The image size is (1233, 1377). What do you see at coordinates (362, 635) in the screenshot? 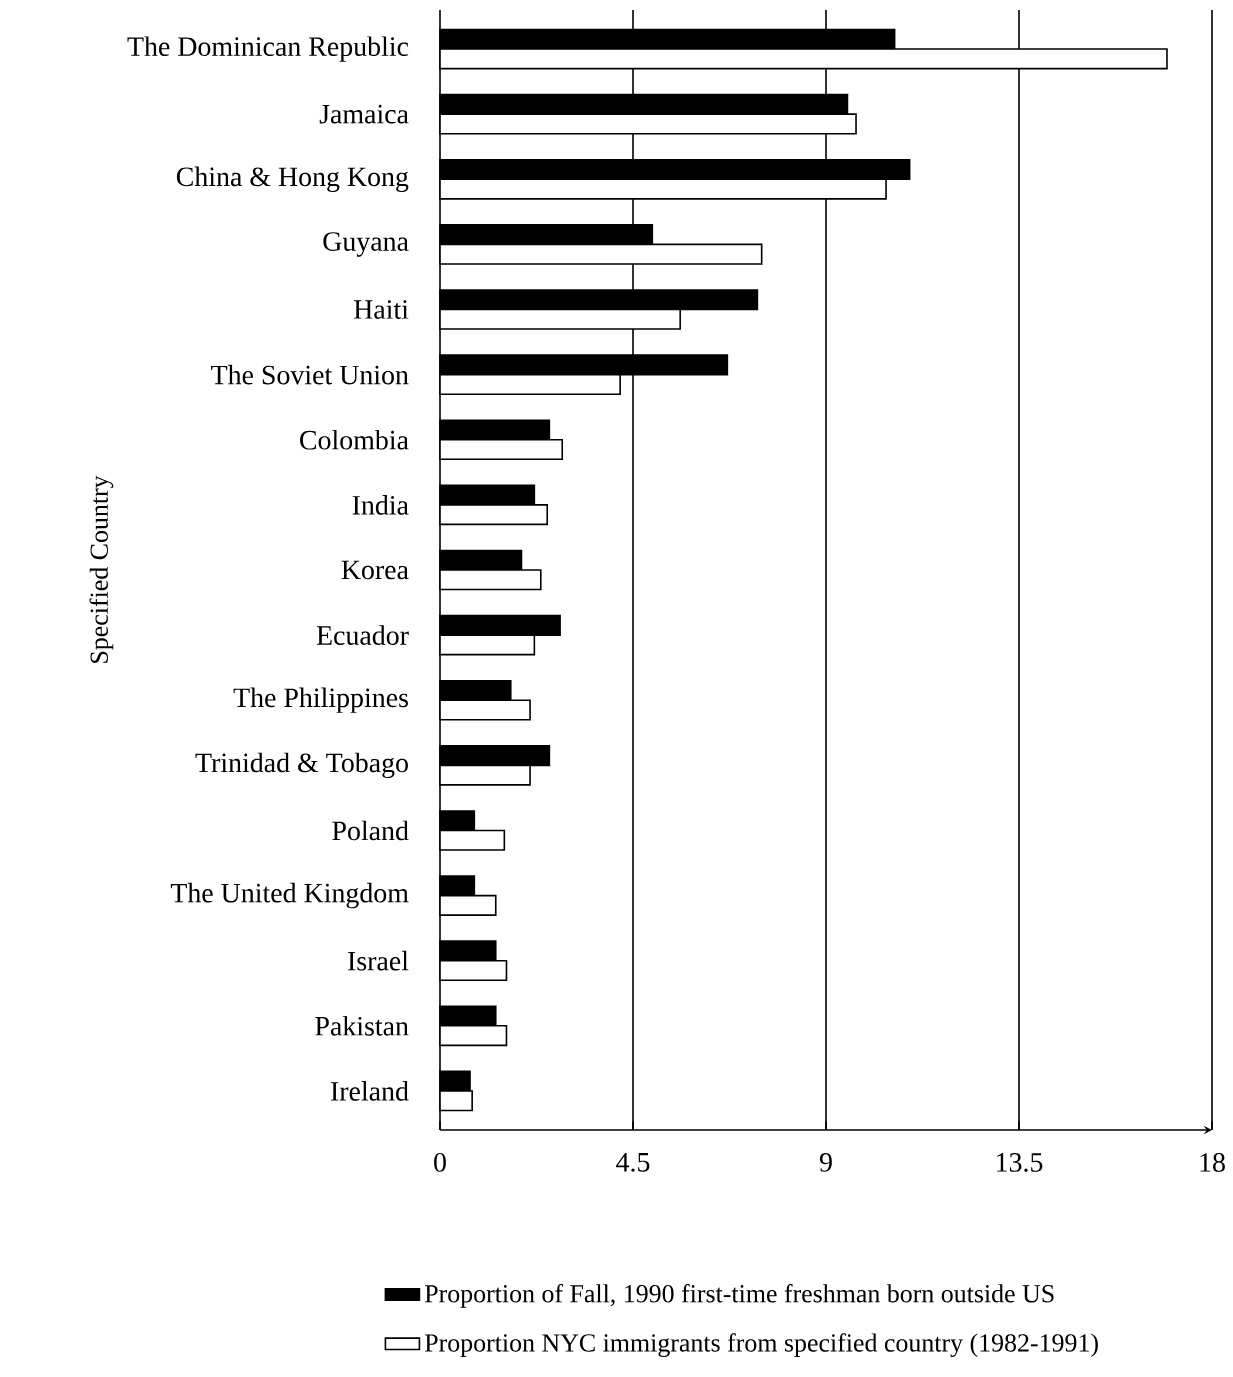
I see `y-tick-label: Ecuador` at bounding box center [362, 635].